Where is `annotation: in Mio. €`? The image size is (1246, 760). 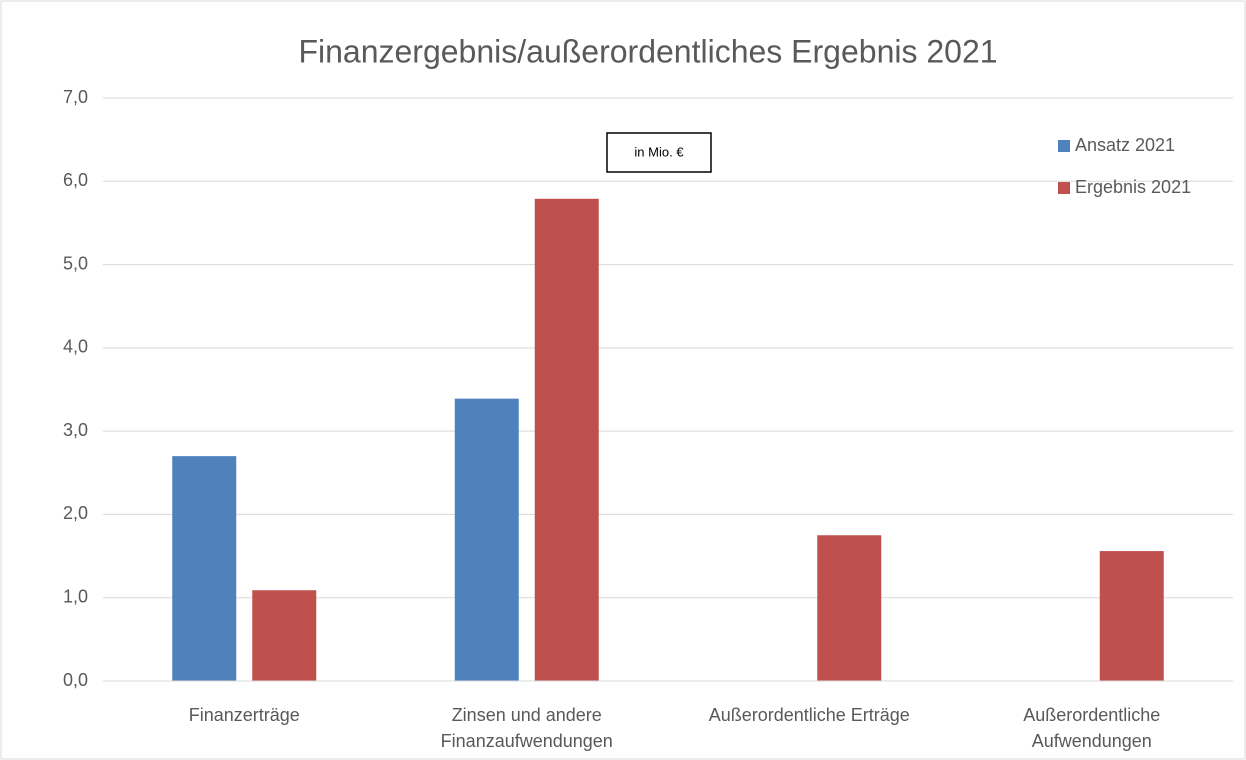
annotation: in Mio. € is located at coordinates (659, 151).